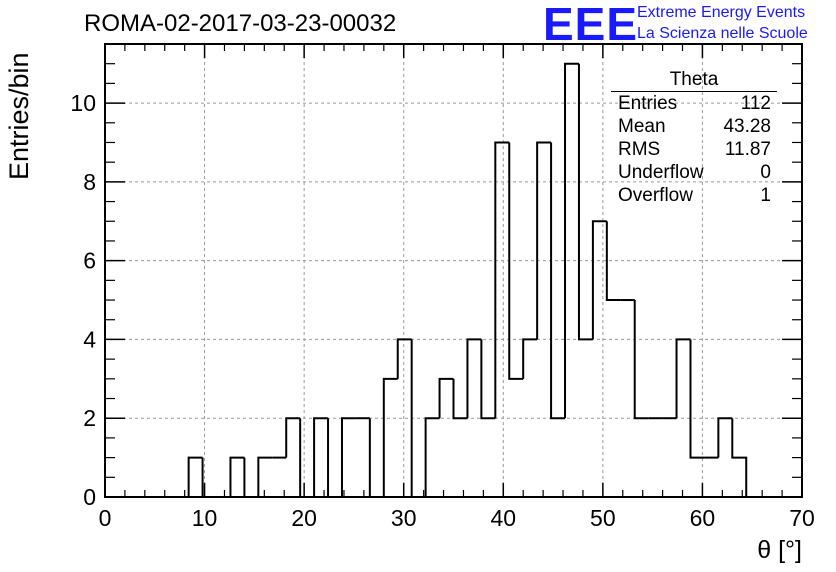 This screenshot has width=836, height=572. What do you see at coordinates (89, 261) in the screenshot?
I see `y-tick-label: 6` at bounding box center [89, 261].